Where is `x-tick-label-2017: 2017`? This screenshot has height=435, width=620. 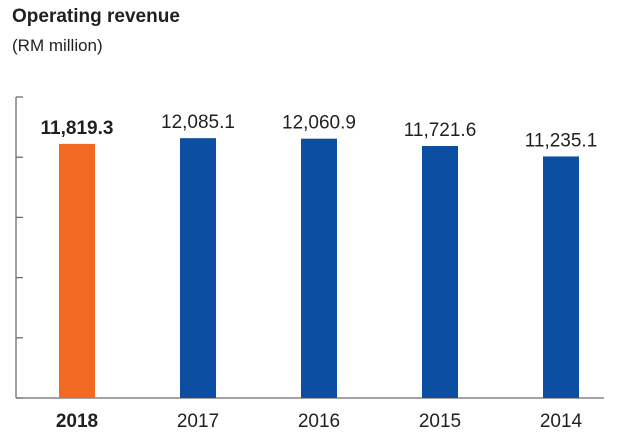
x-tick-label-2017: 2017 is located at coordinates (198, 421).